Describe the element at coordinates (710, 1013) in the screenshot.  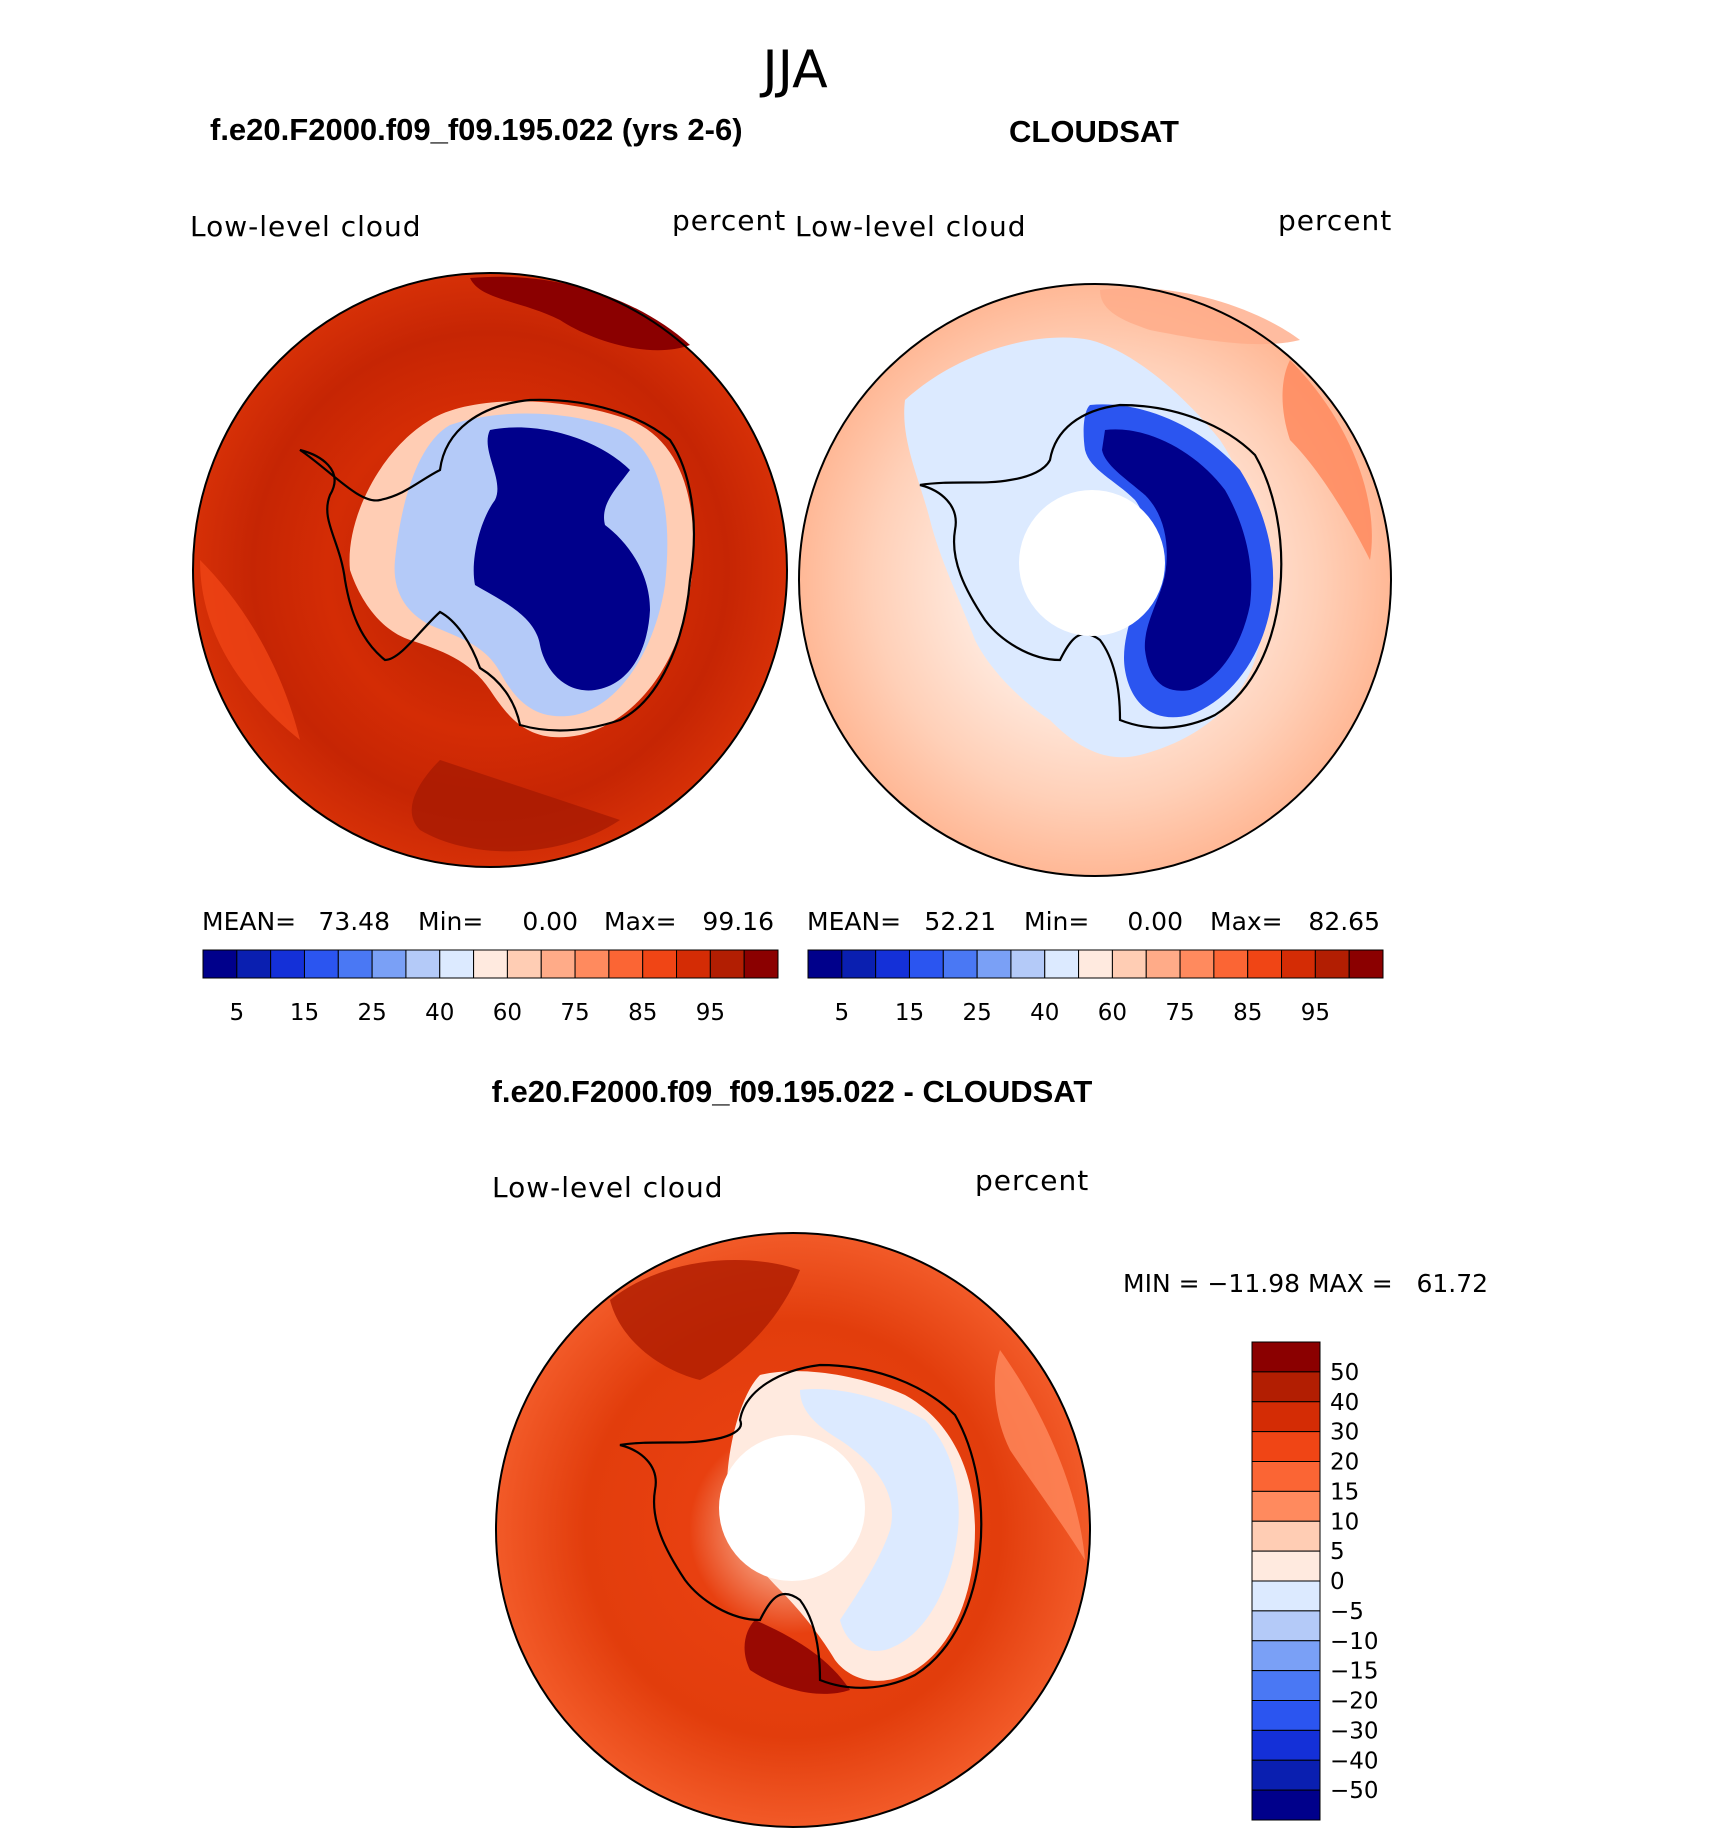
I see `model-colorbar-tick-label: 95` at that location.